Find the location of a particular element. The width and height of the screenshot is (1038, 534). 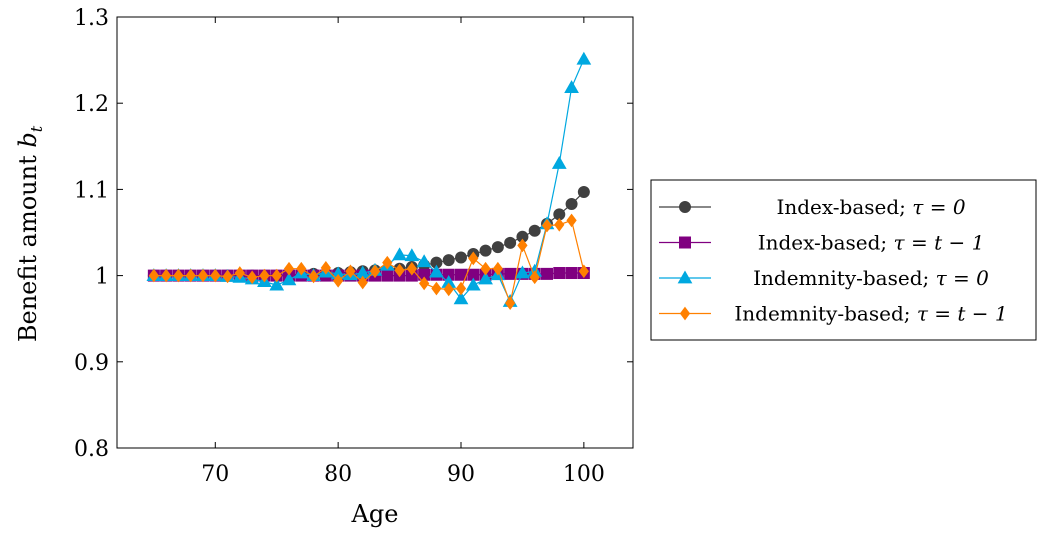

legend-box is located at coordinates (843, 260).